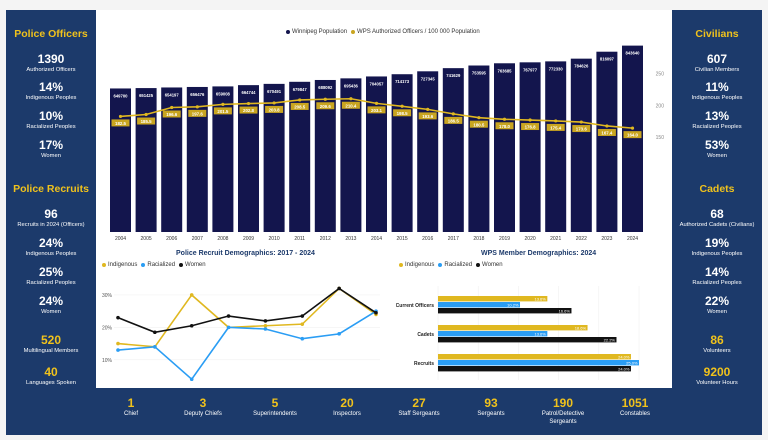 The height and width of the screenshot is (440, 768). I want to click on legend-racialized: Racialized, so click(158, 265).